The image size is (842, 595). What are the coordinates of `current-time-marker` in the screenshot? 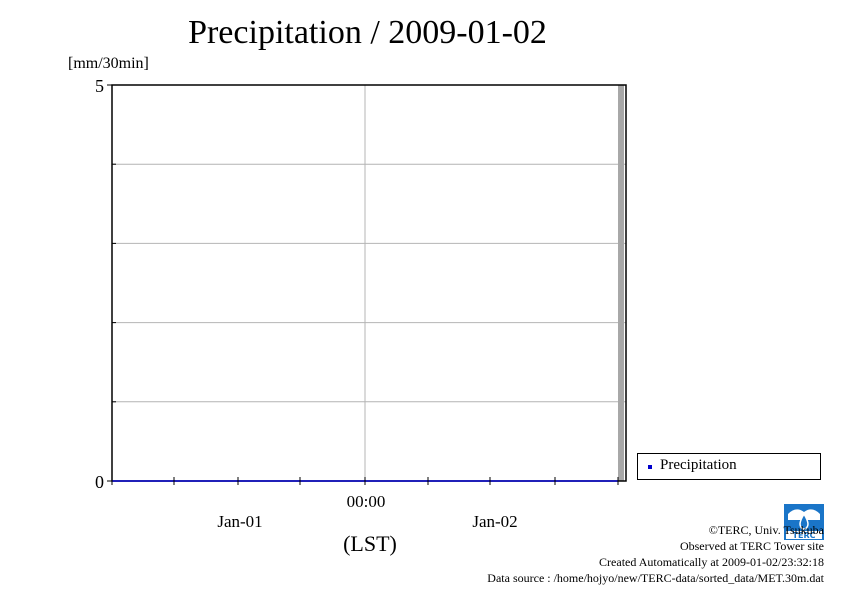 It's located at (621, 283).